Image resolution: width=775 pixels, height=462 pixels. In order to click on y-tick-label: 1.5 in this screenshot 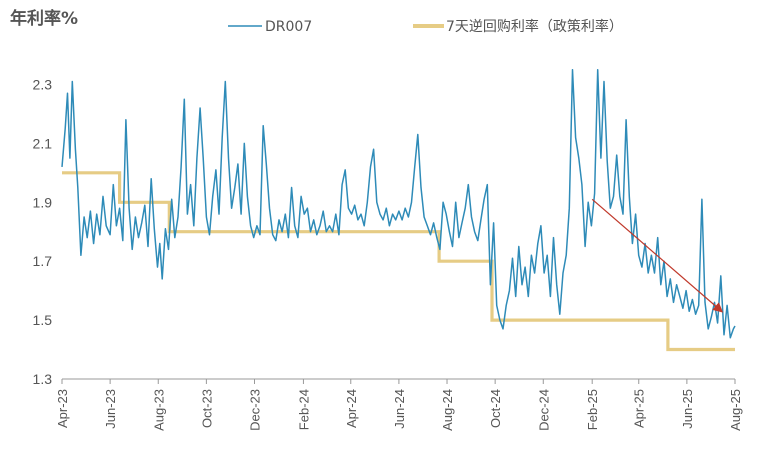, I will do `click(43, 320)`.